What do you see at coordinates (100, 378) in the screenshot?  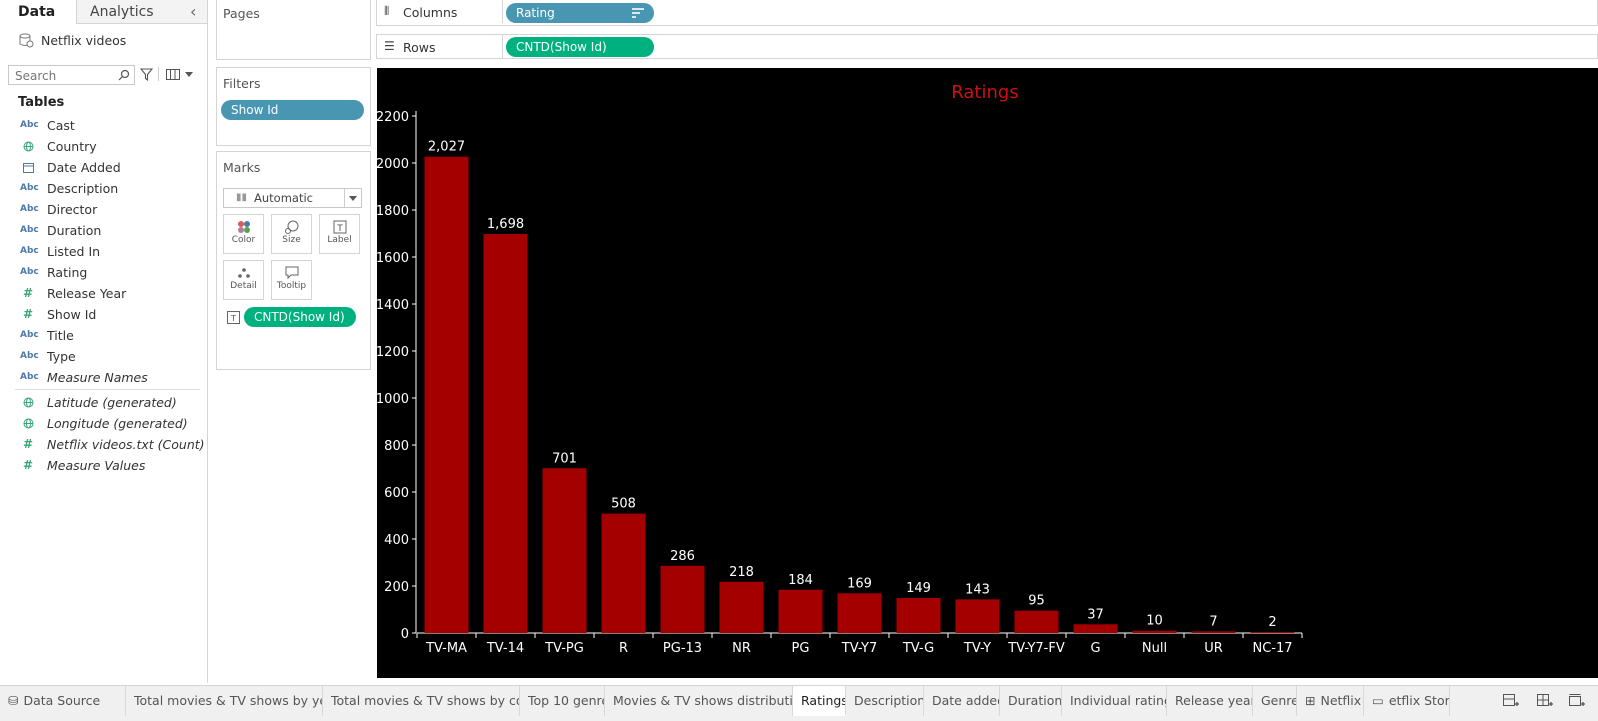 I see `field-item: Abc Measure Names` at bounding box center [100, 378].